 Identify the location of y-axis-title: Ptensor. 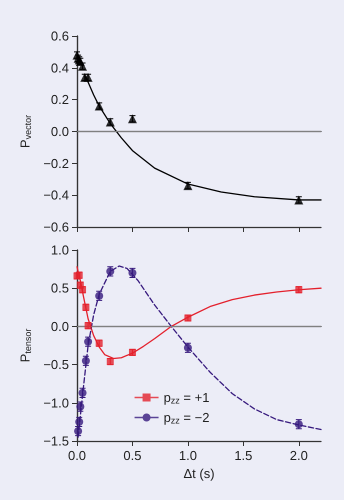
(25, 345).